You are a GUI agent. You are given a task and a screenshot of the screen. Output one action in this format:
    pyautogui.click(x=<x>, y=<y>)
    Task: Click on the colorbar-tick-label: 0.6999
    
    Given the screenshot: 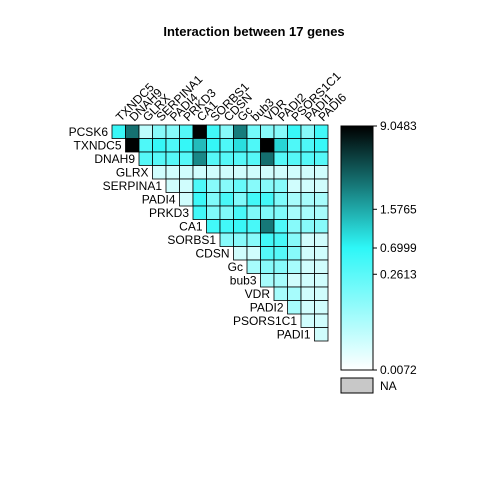 What is the action you would take?
    pyautogui.click(x=398, y=248)
    